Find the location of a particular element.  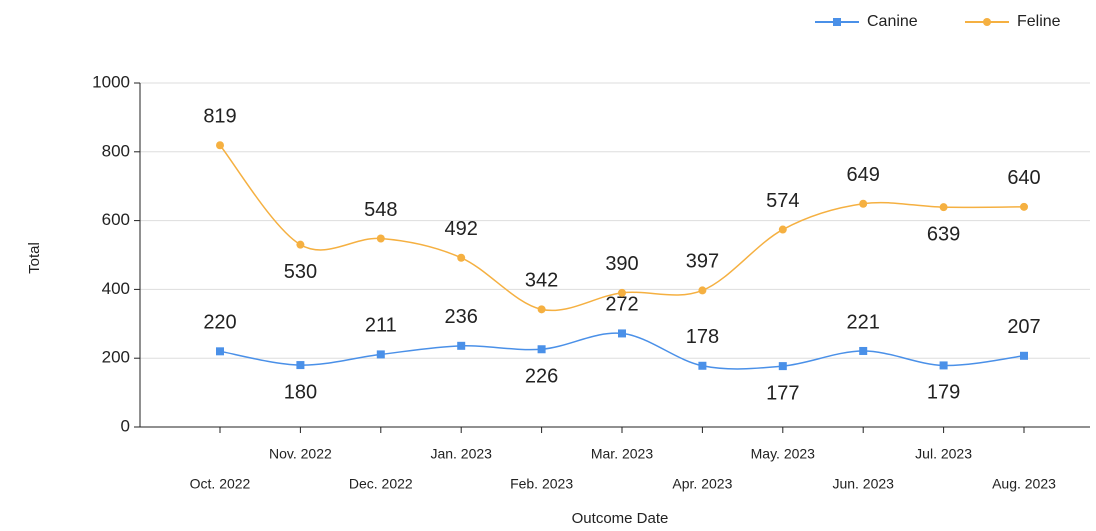

data-label: 179 is located at coordinates (943, 393).